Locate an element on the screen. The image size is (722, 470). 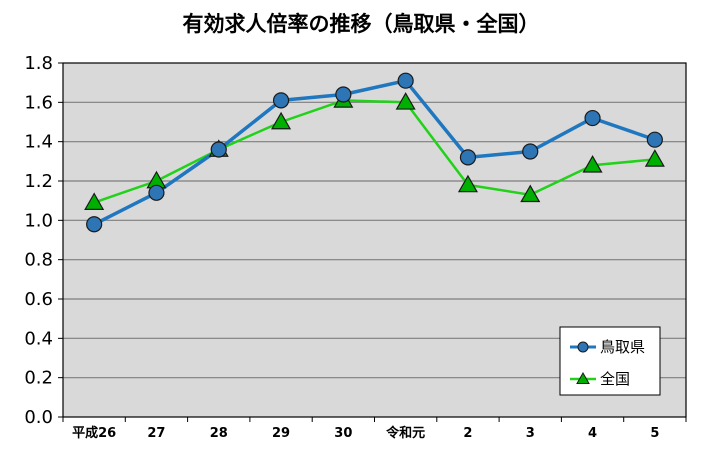
legend-label: 全国 is located at coordinates (615, 379).